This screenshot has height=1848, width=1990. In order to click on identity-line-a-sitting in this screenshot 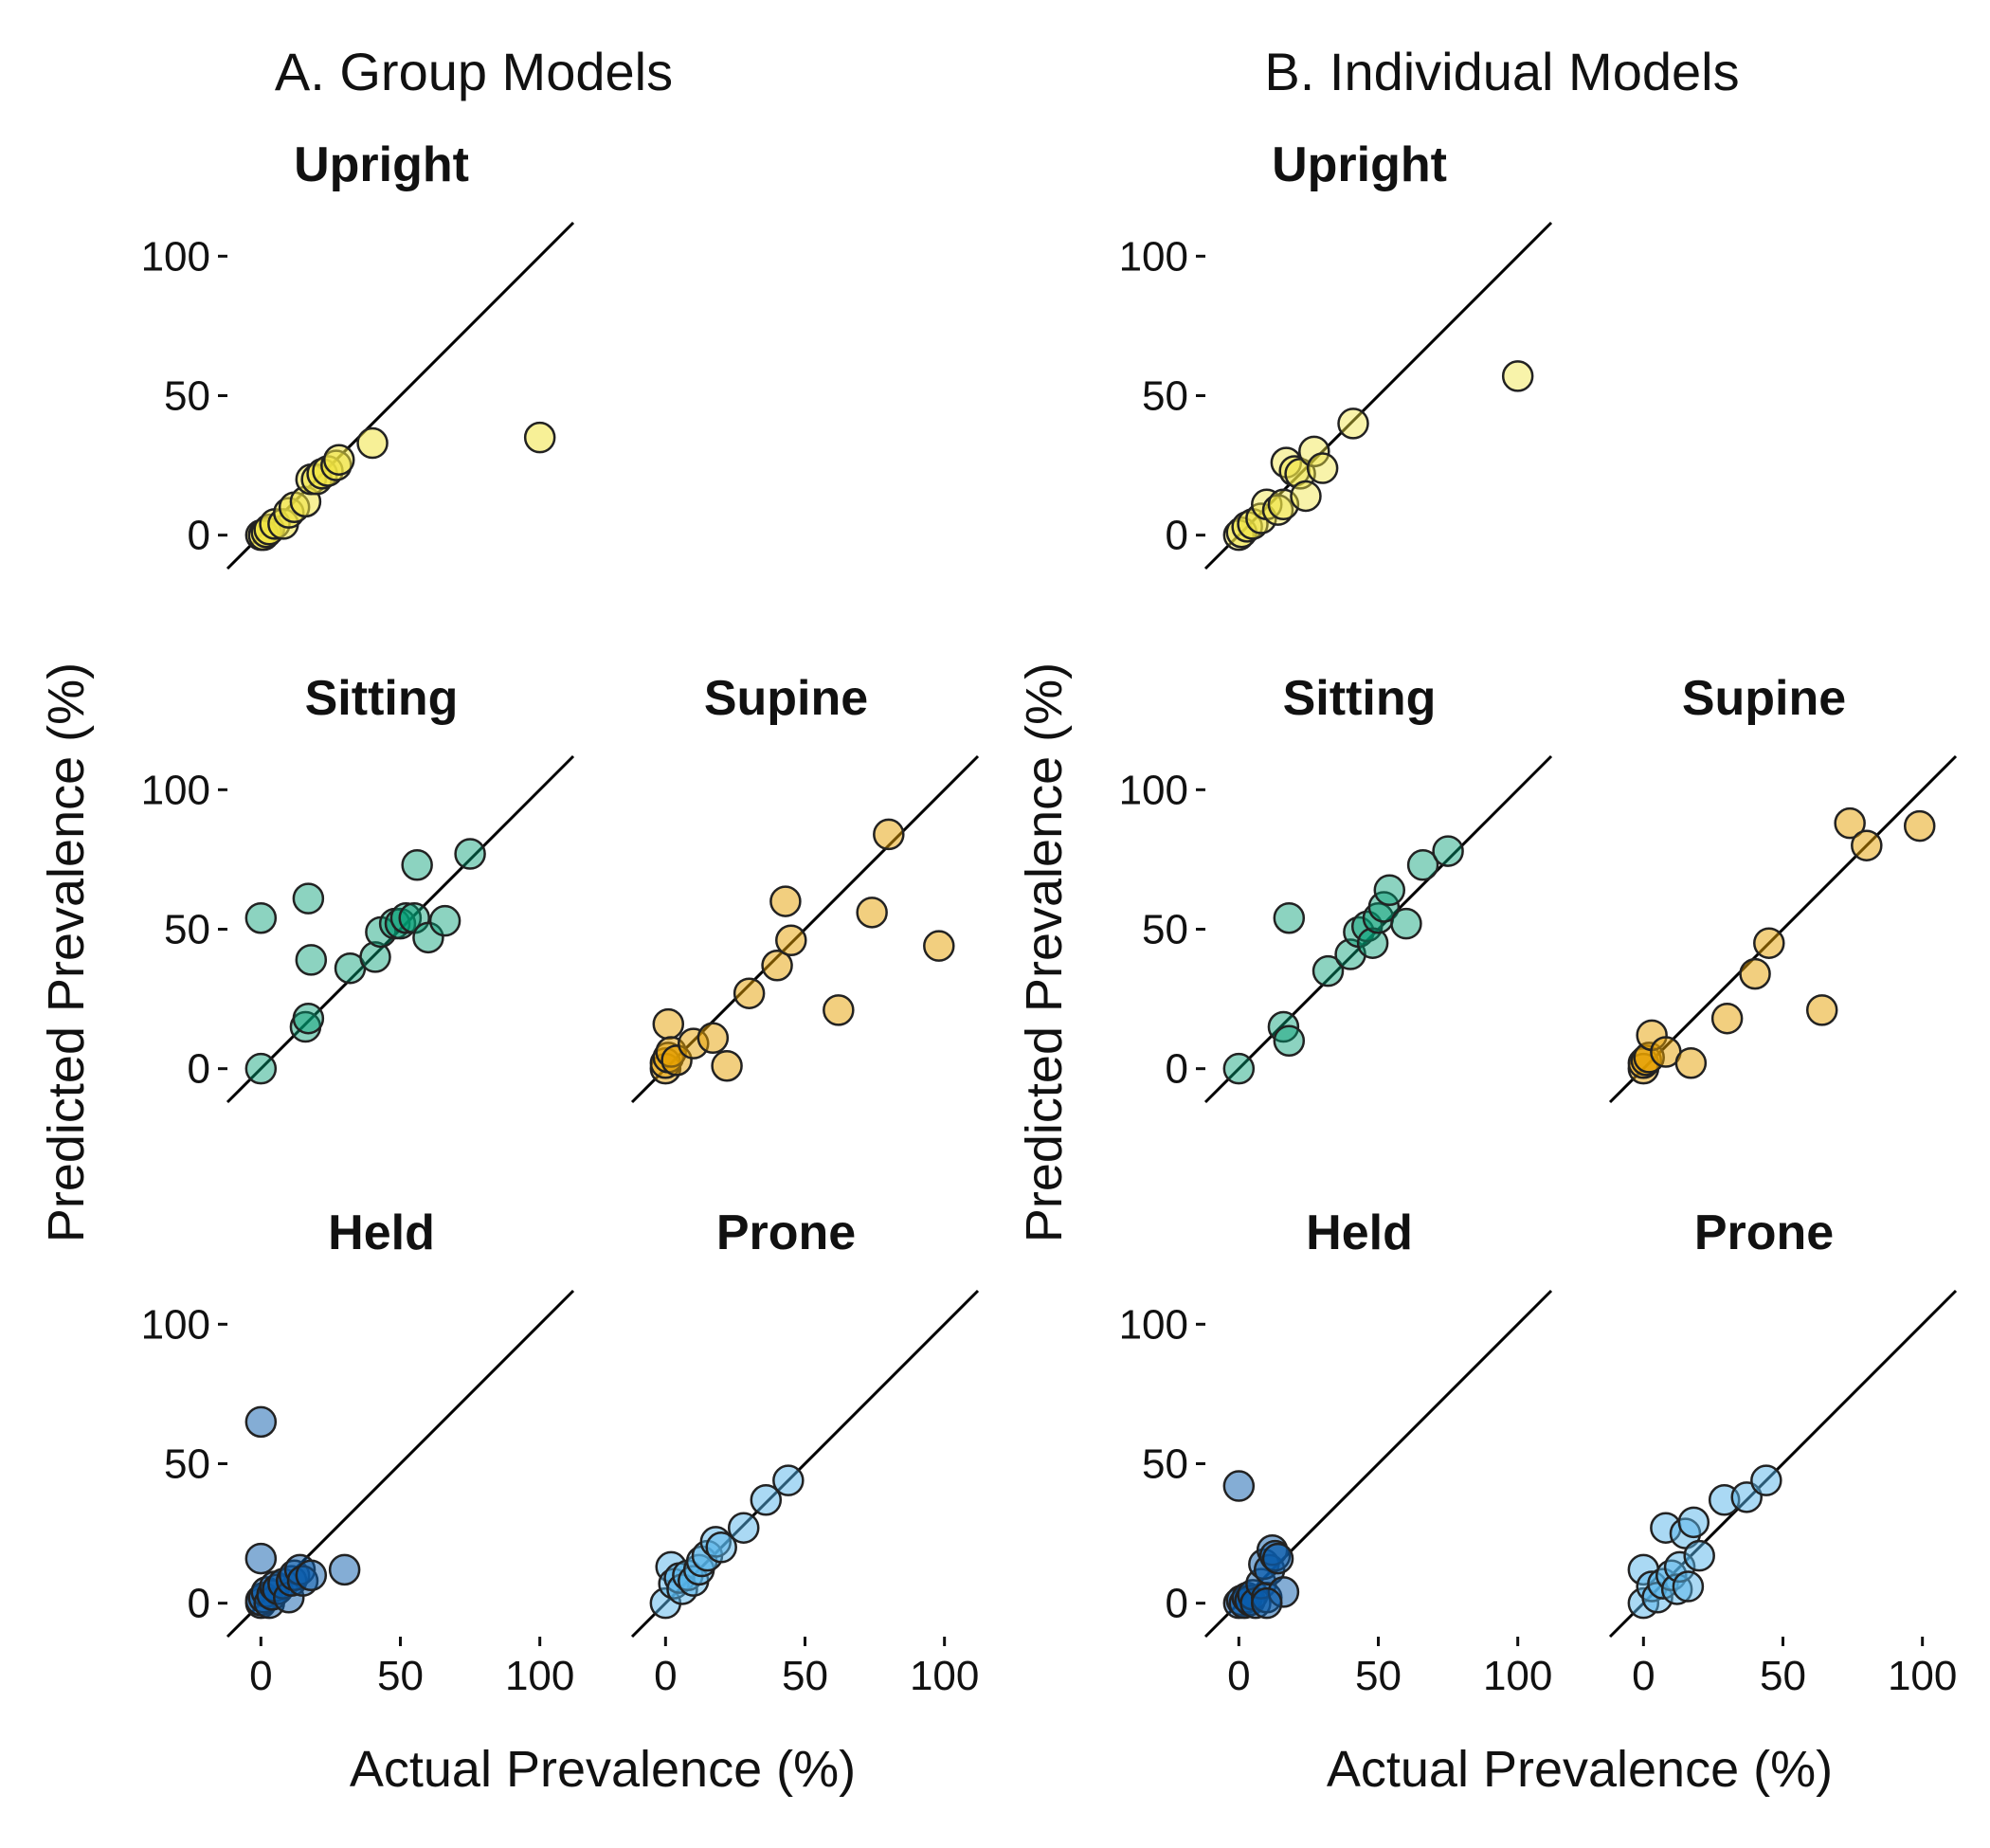, I will do `click(400, 929)`.